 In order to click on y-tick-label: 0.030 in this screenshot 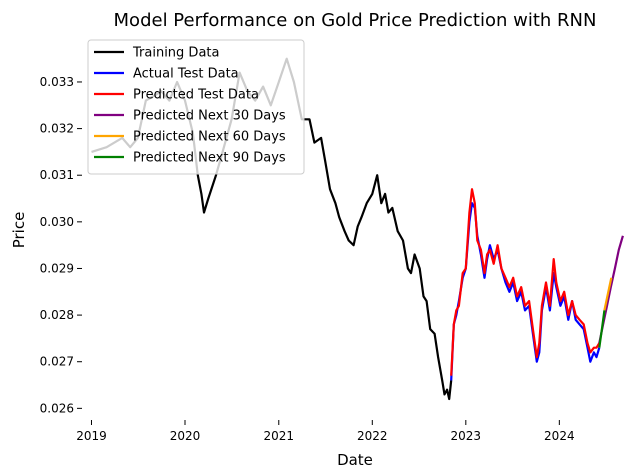, I will do `click(57, 222)`.